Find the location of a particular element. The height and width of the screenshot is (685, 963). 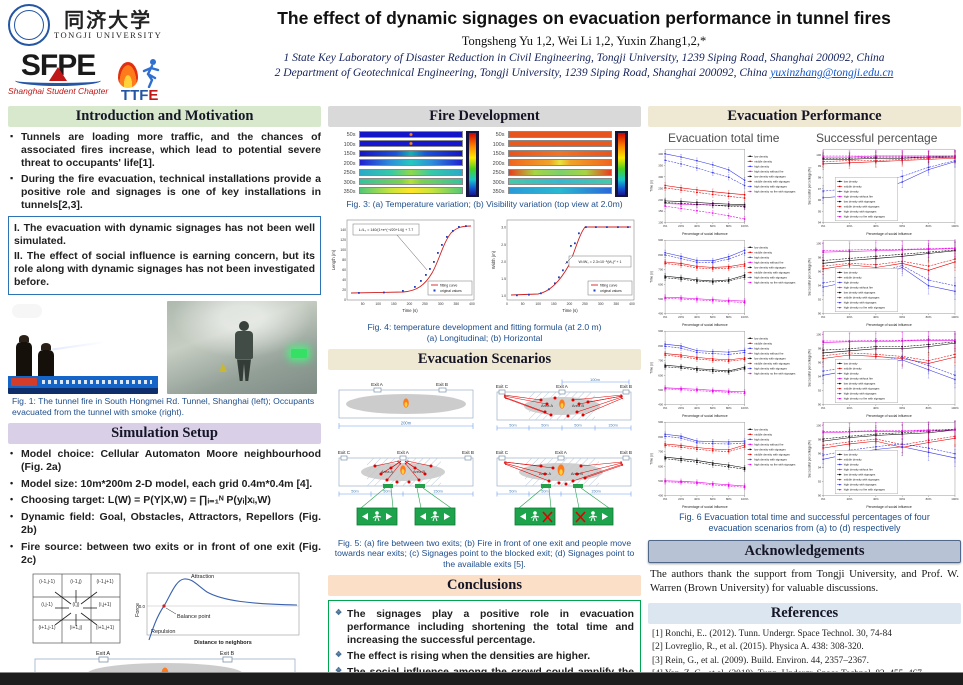

sfpe-swoosh-icon is located at coordinates (58, 80).